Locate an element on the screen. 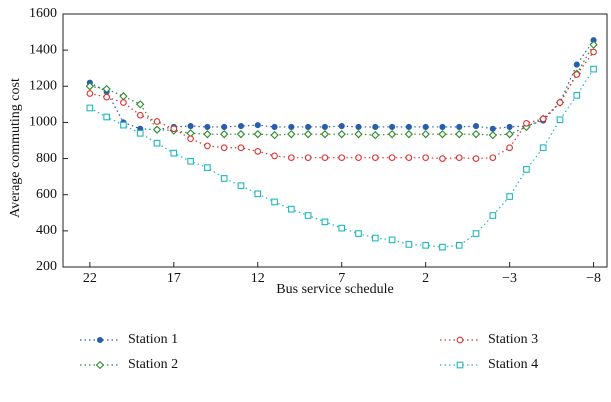 This screenshot has height=402, width=611. x-tick-label: 7 is located at coordinates (341, 278).